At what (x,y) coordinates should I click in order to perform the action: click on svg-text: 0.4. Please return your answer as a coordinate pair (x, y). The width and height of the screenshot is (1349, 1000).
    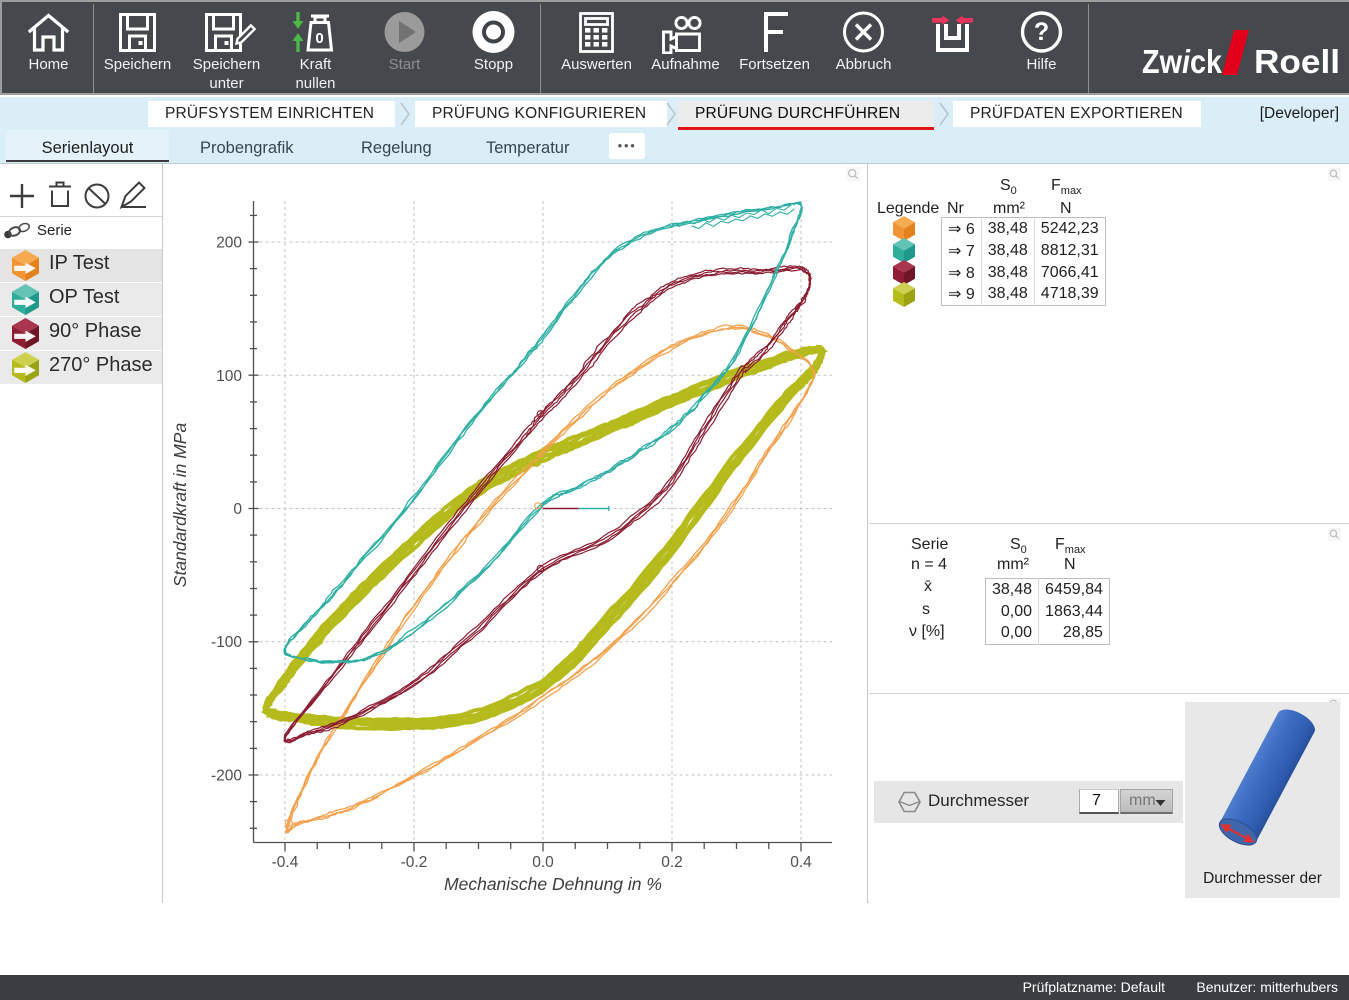
    Looking at the image, I should click on (801, 862).